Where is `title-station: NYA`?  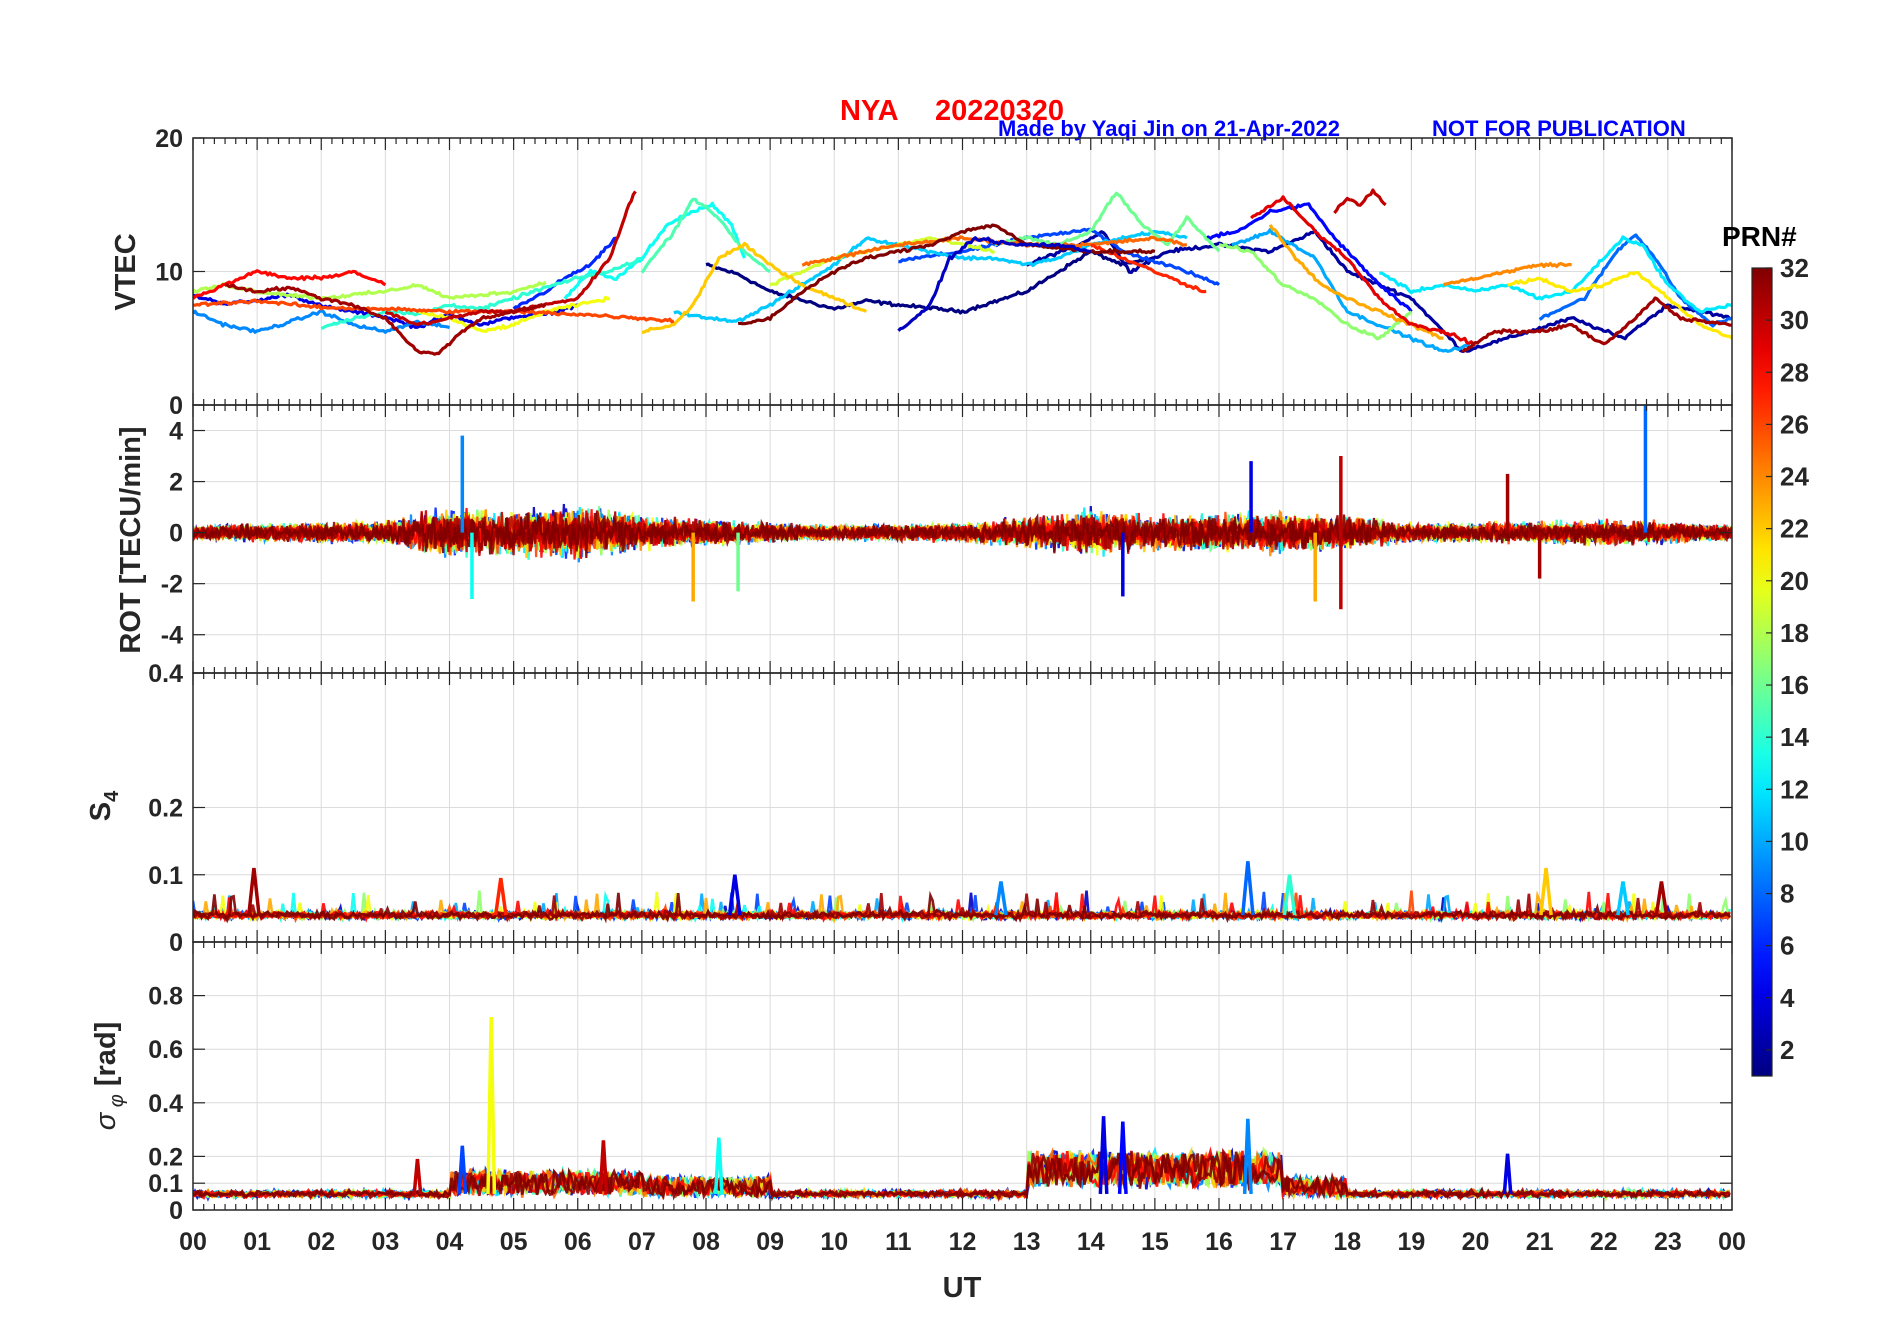 title-station: NYA is located at coordinates (869, 111).